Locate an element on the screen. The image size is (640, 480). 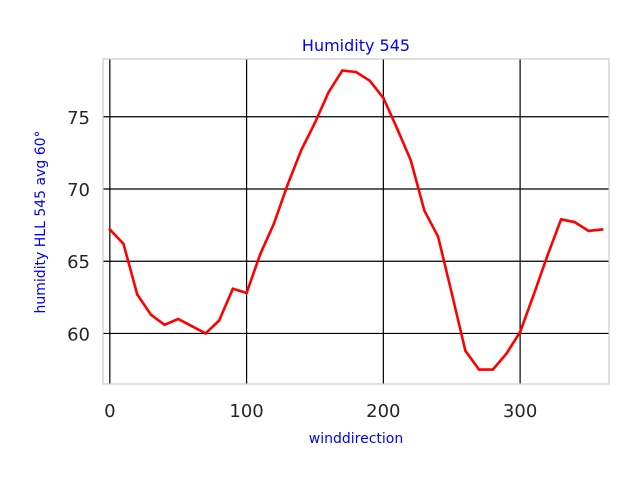
chart-title: Humidity 545 is located at coordinates (356, 45).